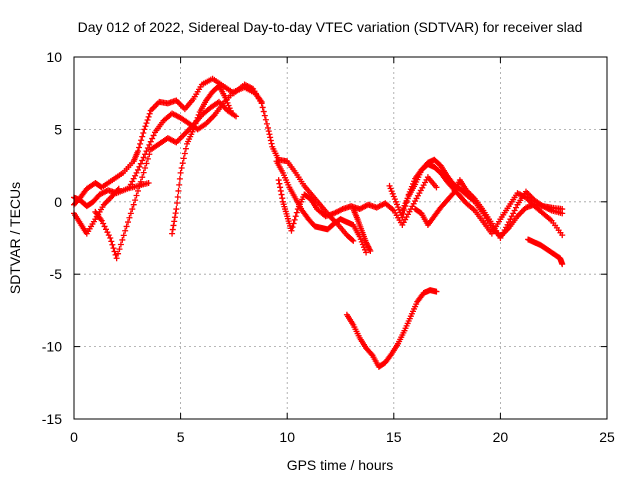  I want to click on y-tick-label: 5, so click(58, 129).